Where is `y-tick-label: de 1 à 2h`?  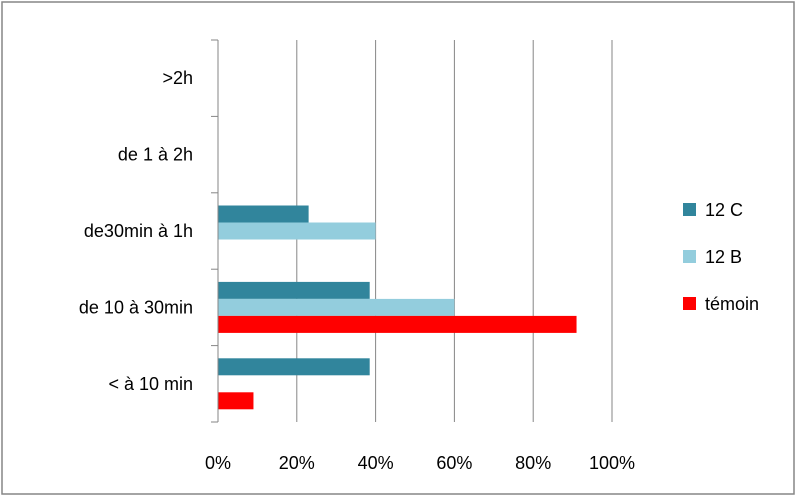 y-tick-label: de 1 à 2h is located at coordinates (155, 155).